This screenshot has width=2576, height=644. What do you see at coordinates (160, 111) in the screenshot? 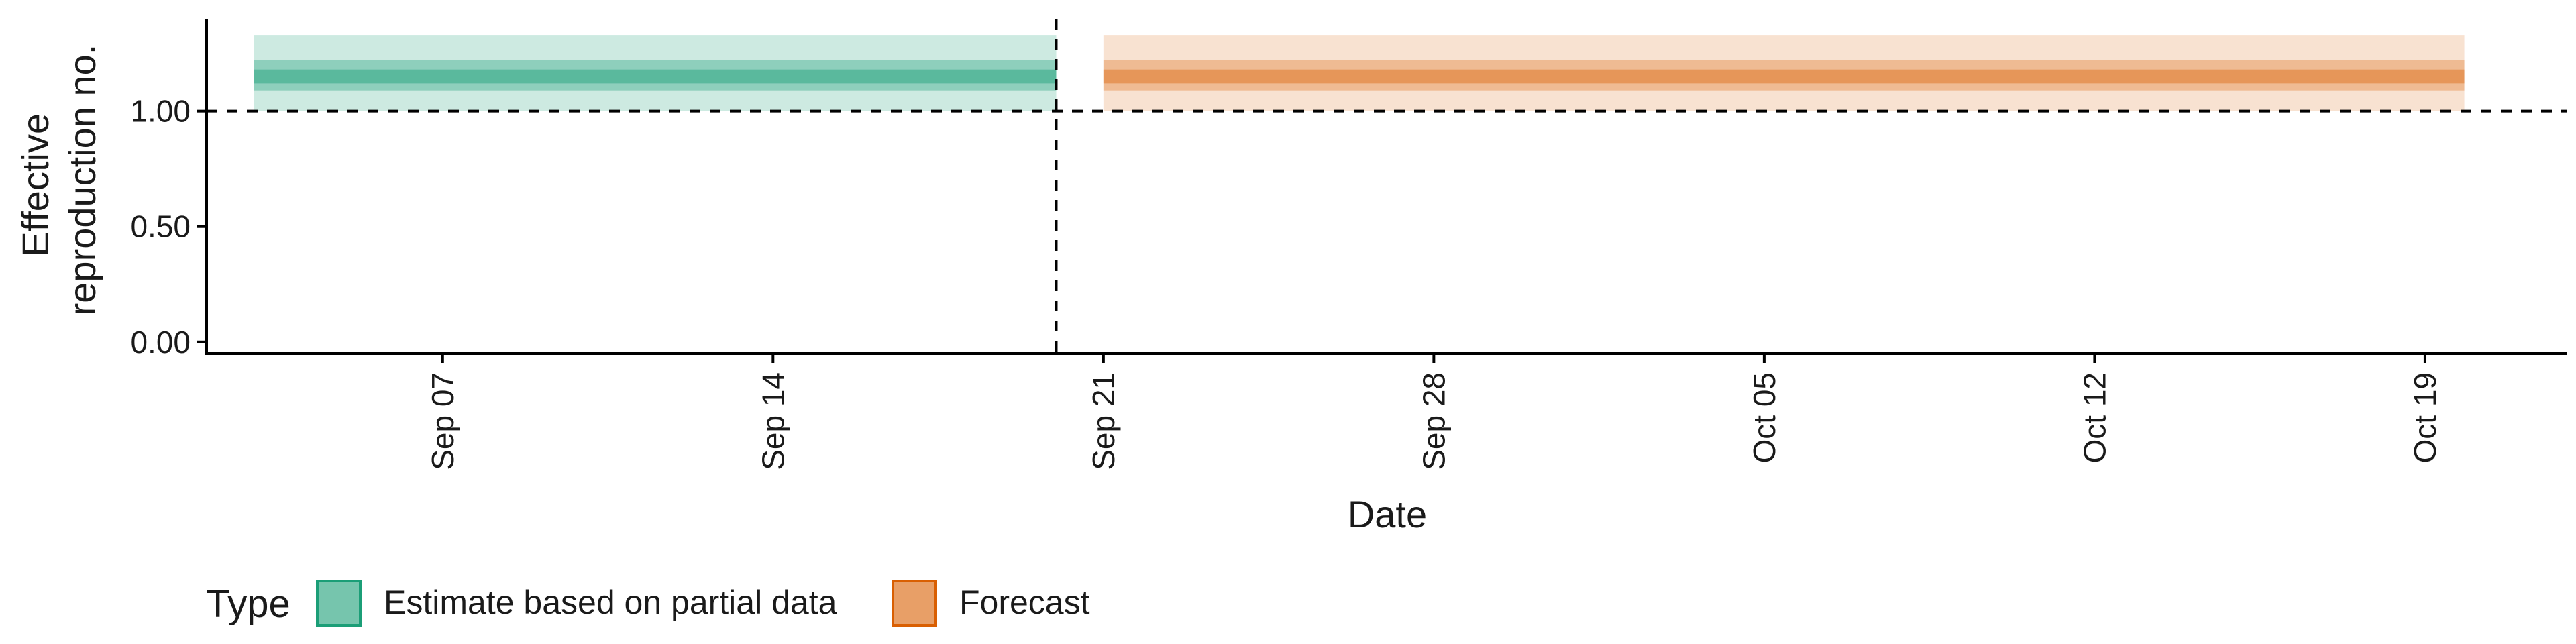
I see `y-tick-label: 1.00` at bounding box center [160, 111].